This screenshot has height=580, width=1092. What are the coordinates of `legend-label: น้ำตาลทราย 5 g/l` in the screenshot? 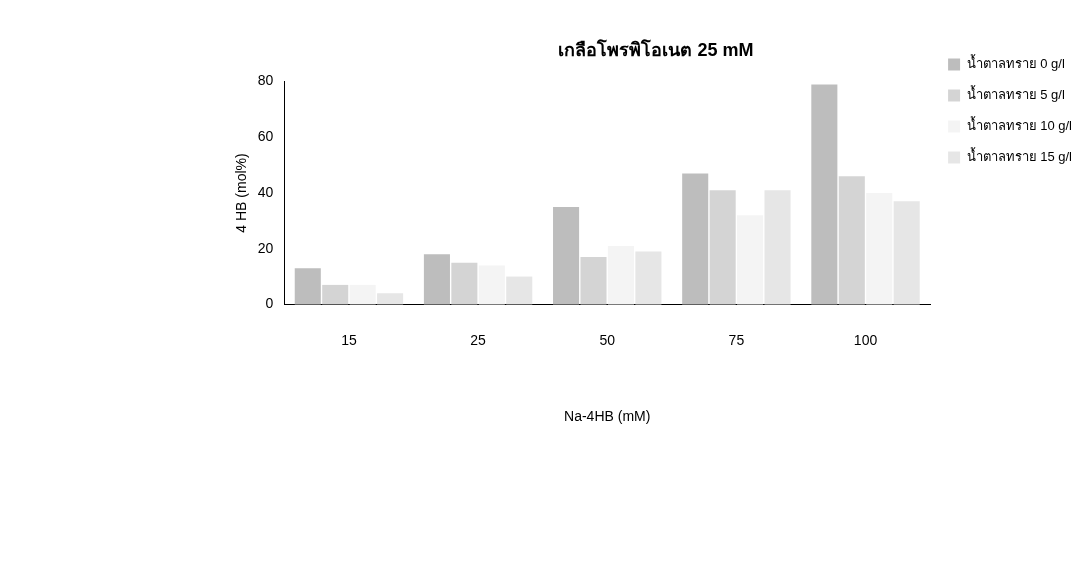 It's located at (1015, 94).